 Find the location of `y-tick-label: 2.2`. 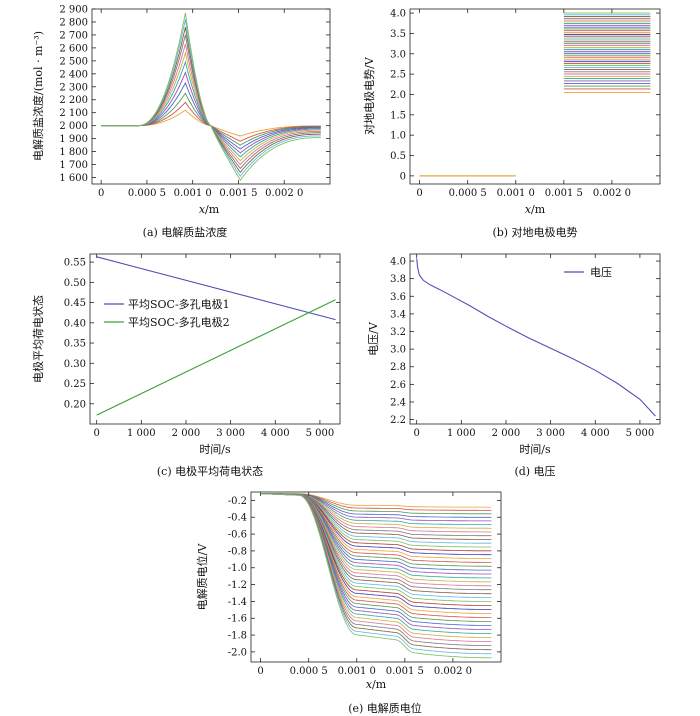

y-tick-label: 2.2 is located at coordinates (398, 420).